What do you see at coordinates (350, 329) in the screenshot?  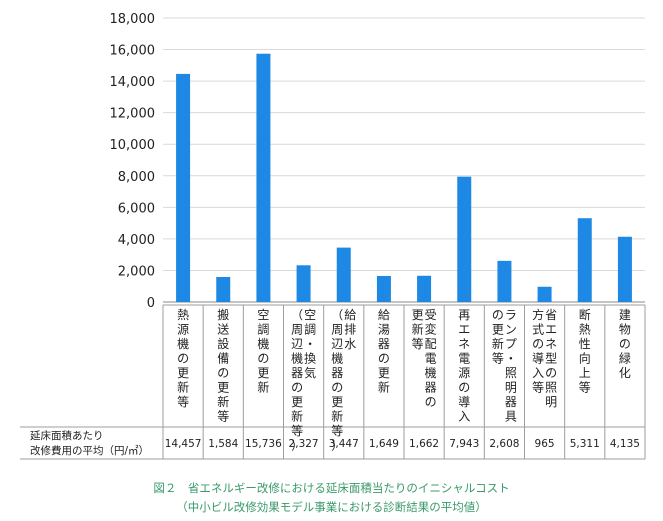 I see `category-label-5-line-1: 給排水` at bounding box center [350, 329].